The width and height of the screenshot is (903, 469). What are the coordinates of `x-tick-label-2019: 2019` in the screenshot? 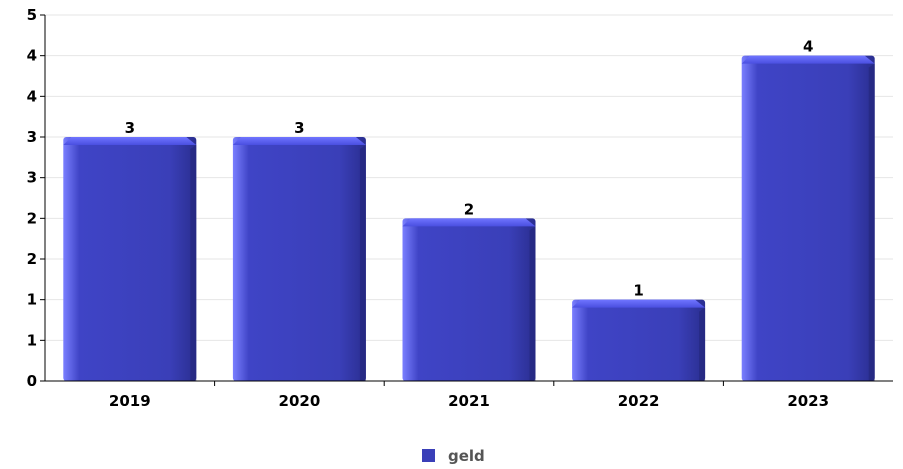 It's located at (130, 401).